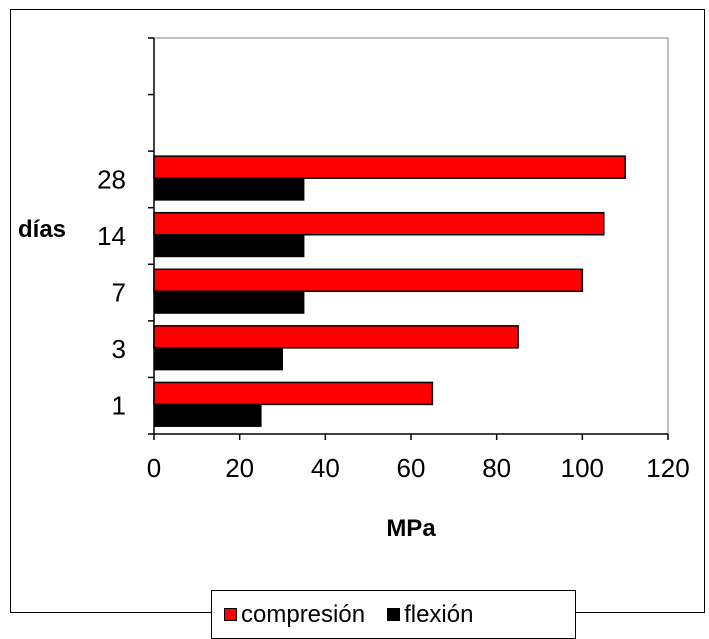 This screenshot has width=709, height=639. I want to click on y-tick-label: 3, so click(119, 349).